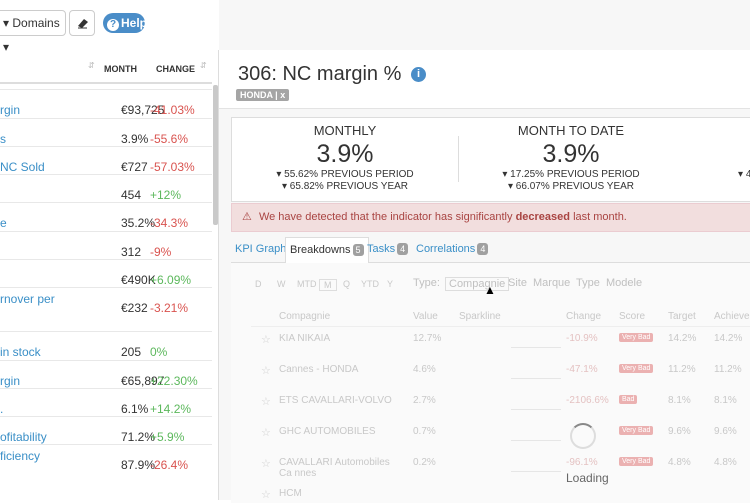  What do you see at coordinates (682, 338) in the screenshot?
I see `target: 14.2%` at bounding box center [682, 338].